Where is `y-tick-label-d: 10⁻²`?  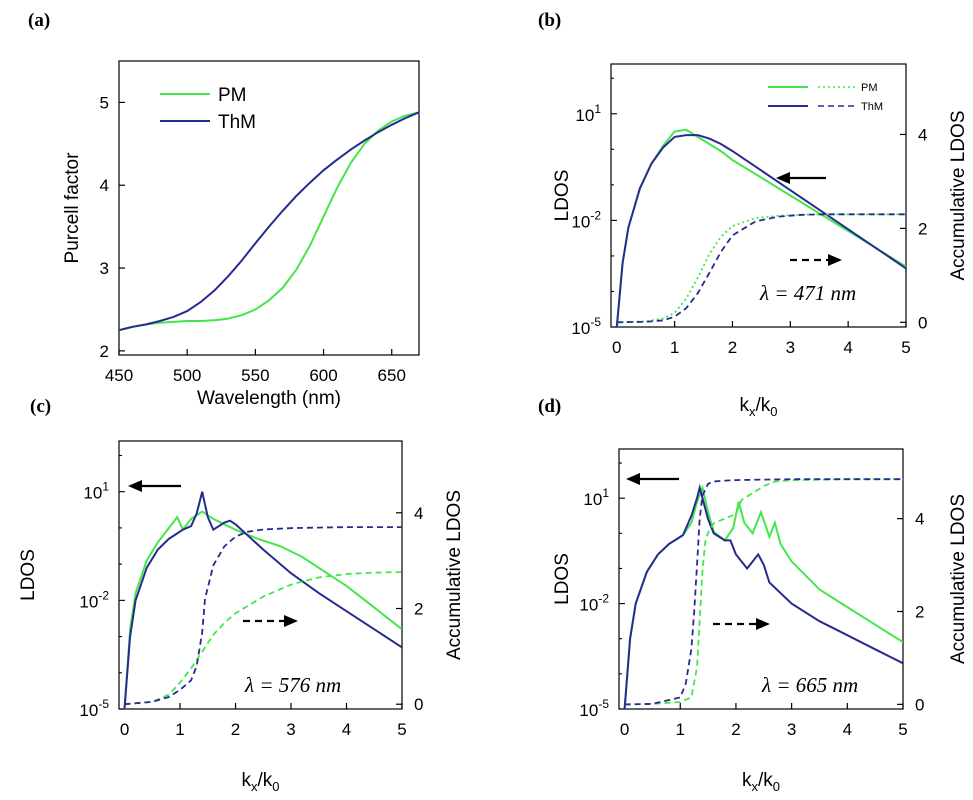 y-tick-label-d: 10⁻² is located at coordinates (594, 603).